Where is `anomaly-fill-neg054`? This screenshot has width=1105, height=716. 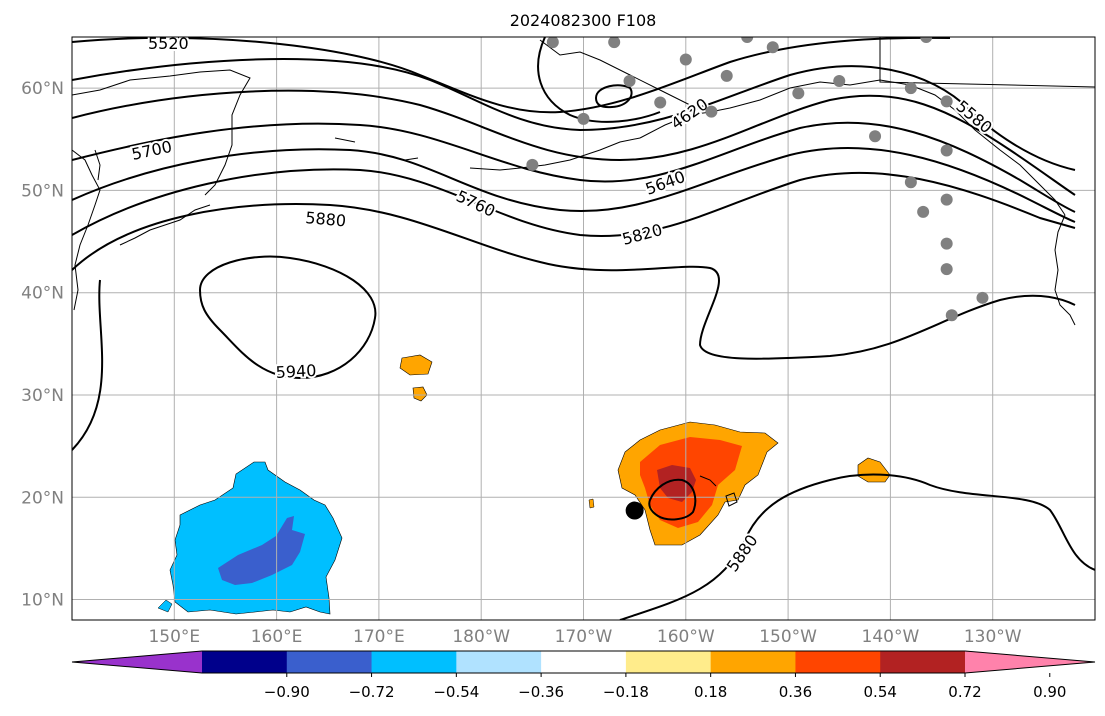
anomaly-fill-neg054 is located at coordinates (261, 550).